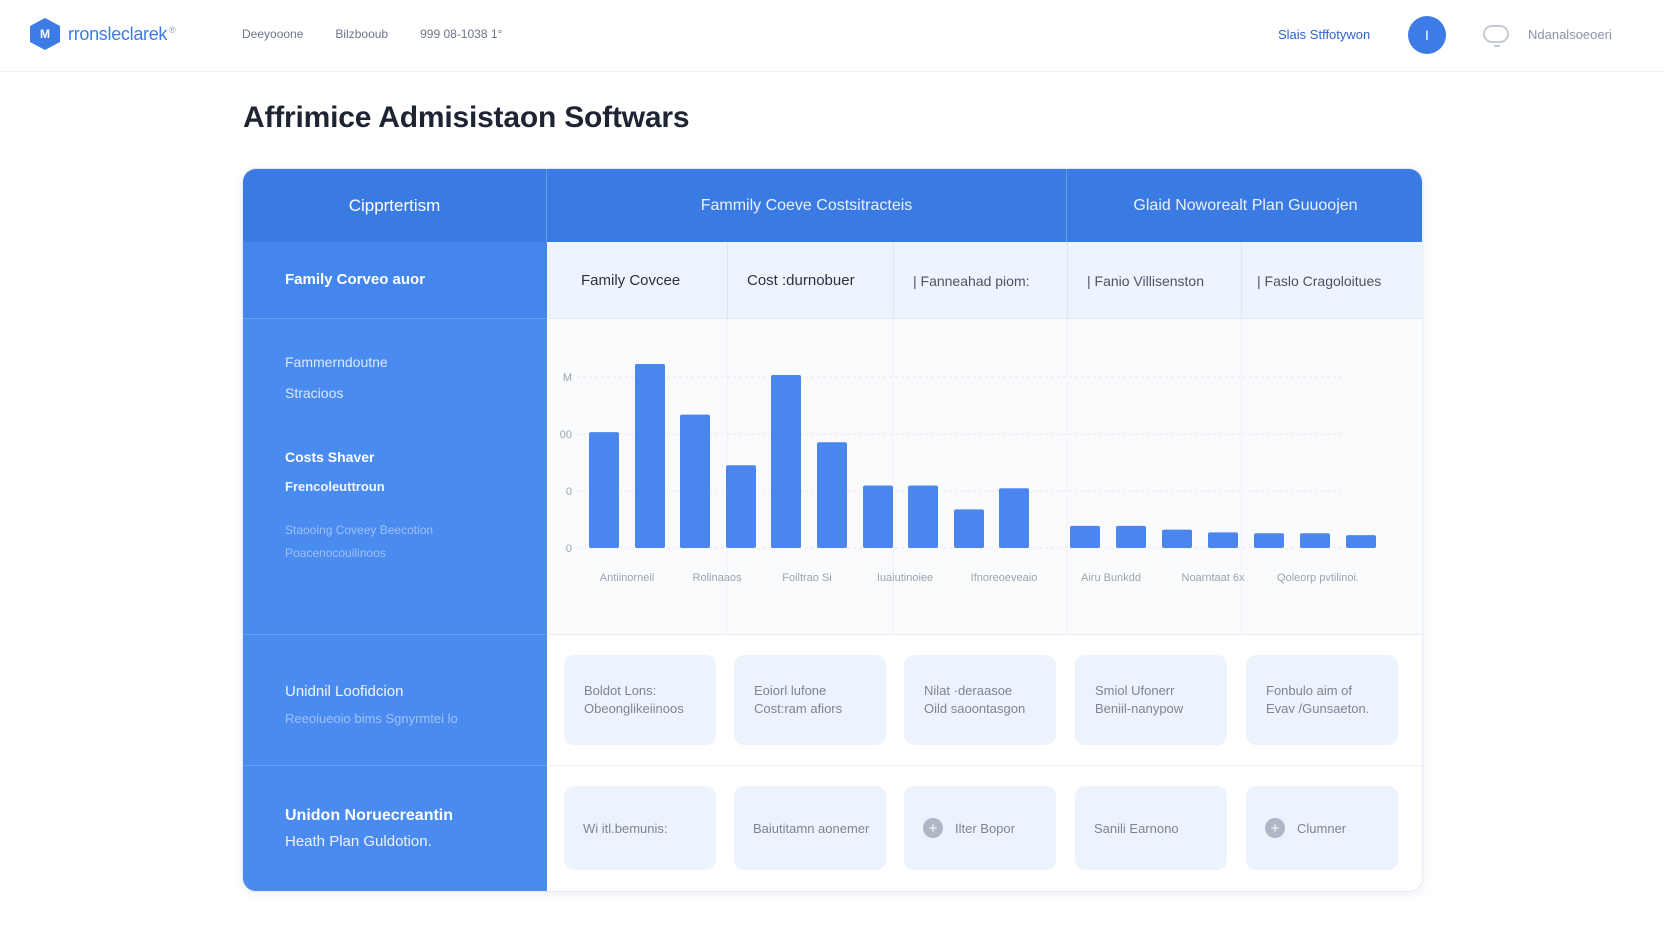  What do you see at coordinates (569, 492) in the screenshot?
I see `y-tick-label-2: 0` at bounding box center [569, 492].